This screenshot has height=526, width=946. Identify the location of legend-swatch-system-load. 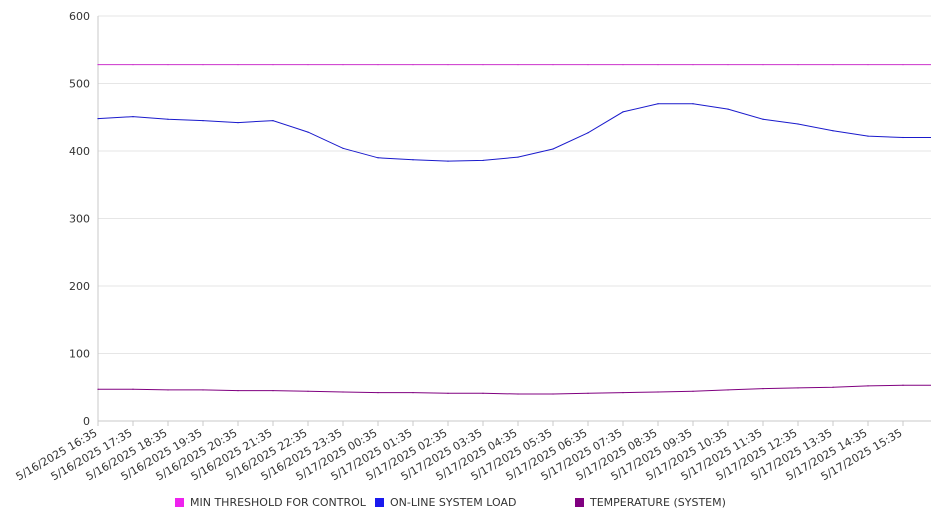
(379, 502).